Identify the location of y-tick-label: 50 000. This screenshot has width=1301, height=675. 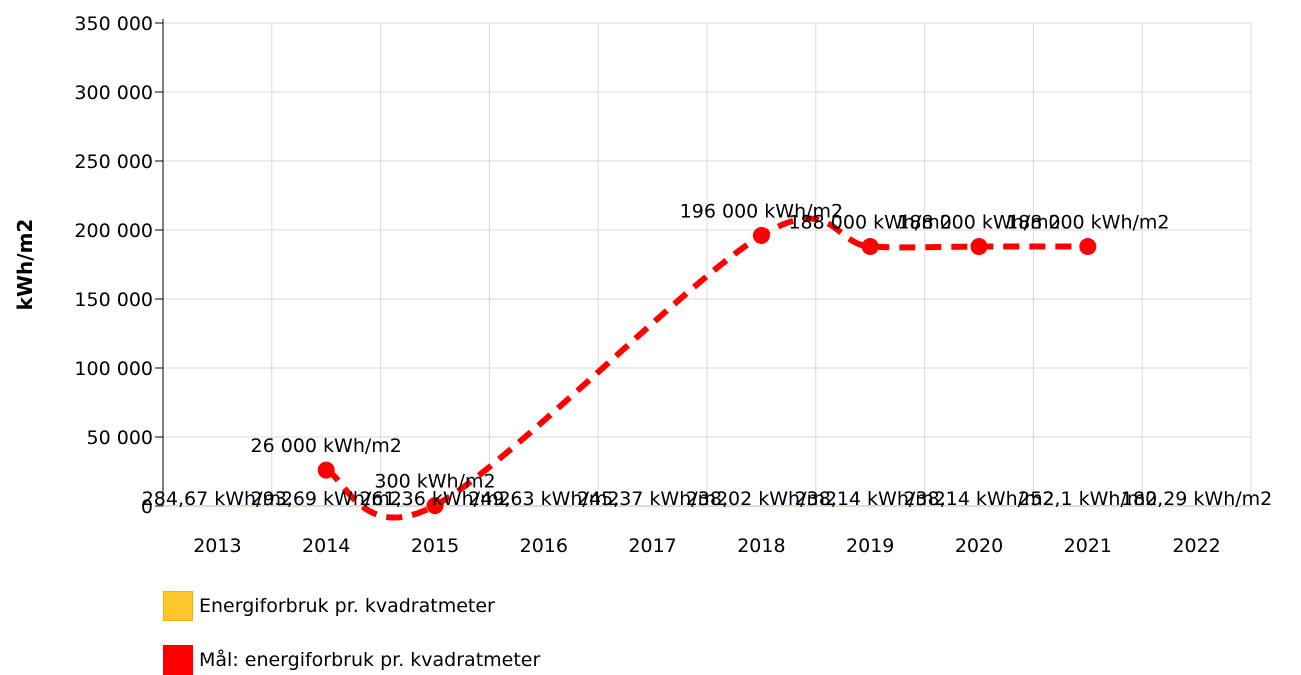
(120, 438).